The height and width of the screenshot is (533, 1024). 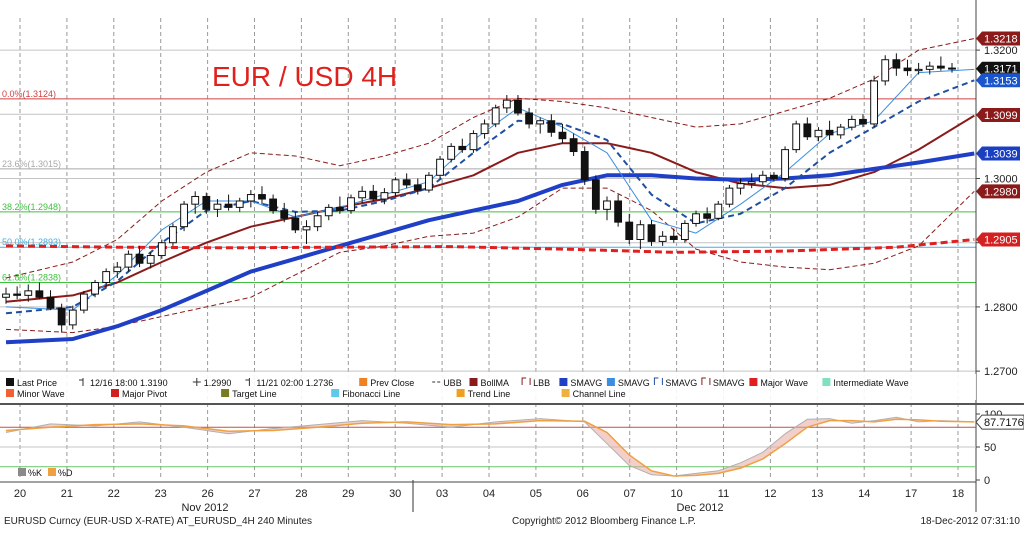 I want to click on date-tick-label: 20, so click(x=20, y=494).